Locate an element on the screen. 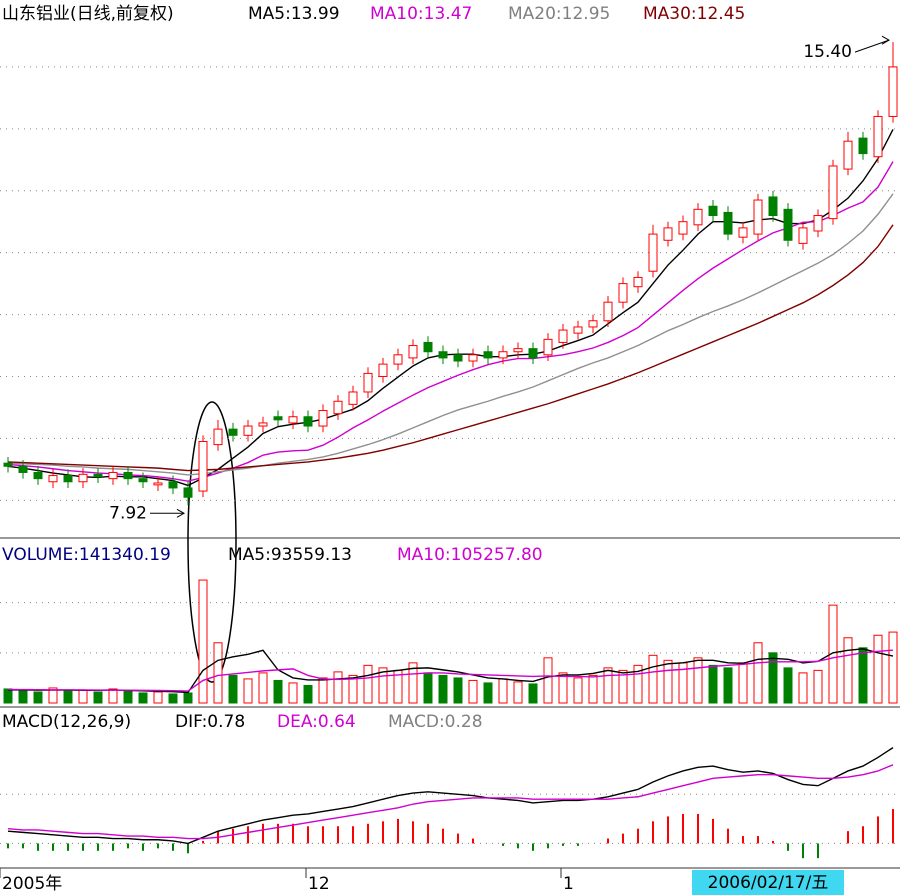 This screenshot has width=900, height=896. legend-entry: MA5:93559.13 is located at coordinates (290, 555).